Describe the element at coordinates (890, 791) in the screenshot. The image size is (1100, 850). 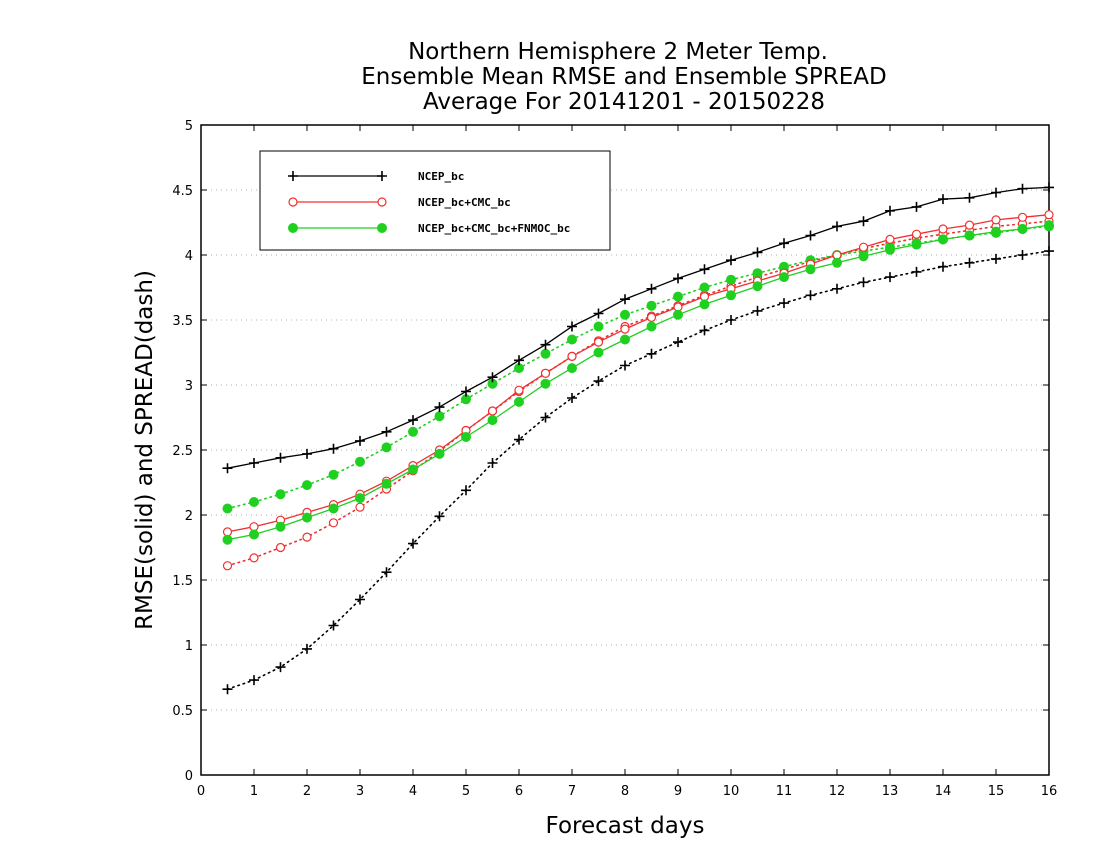
I see `x-tick-label: 13` at that location.